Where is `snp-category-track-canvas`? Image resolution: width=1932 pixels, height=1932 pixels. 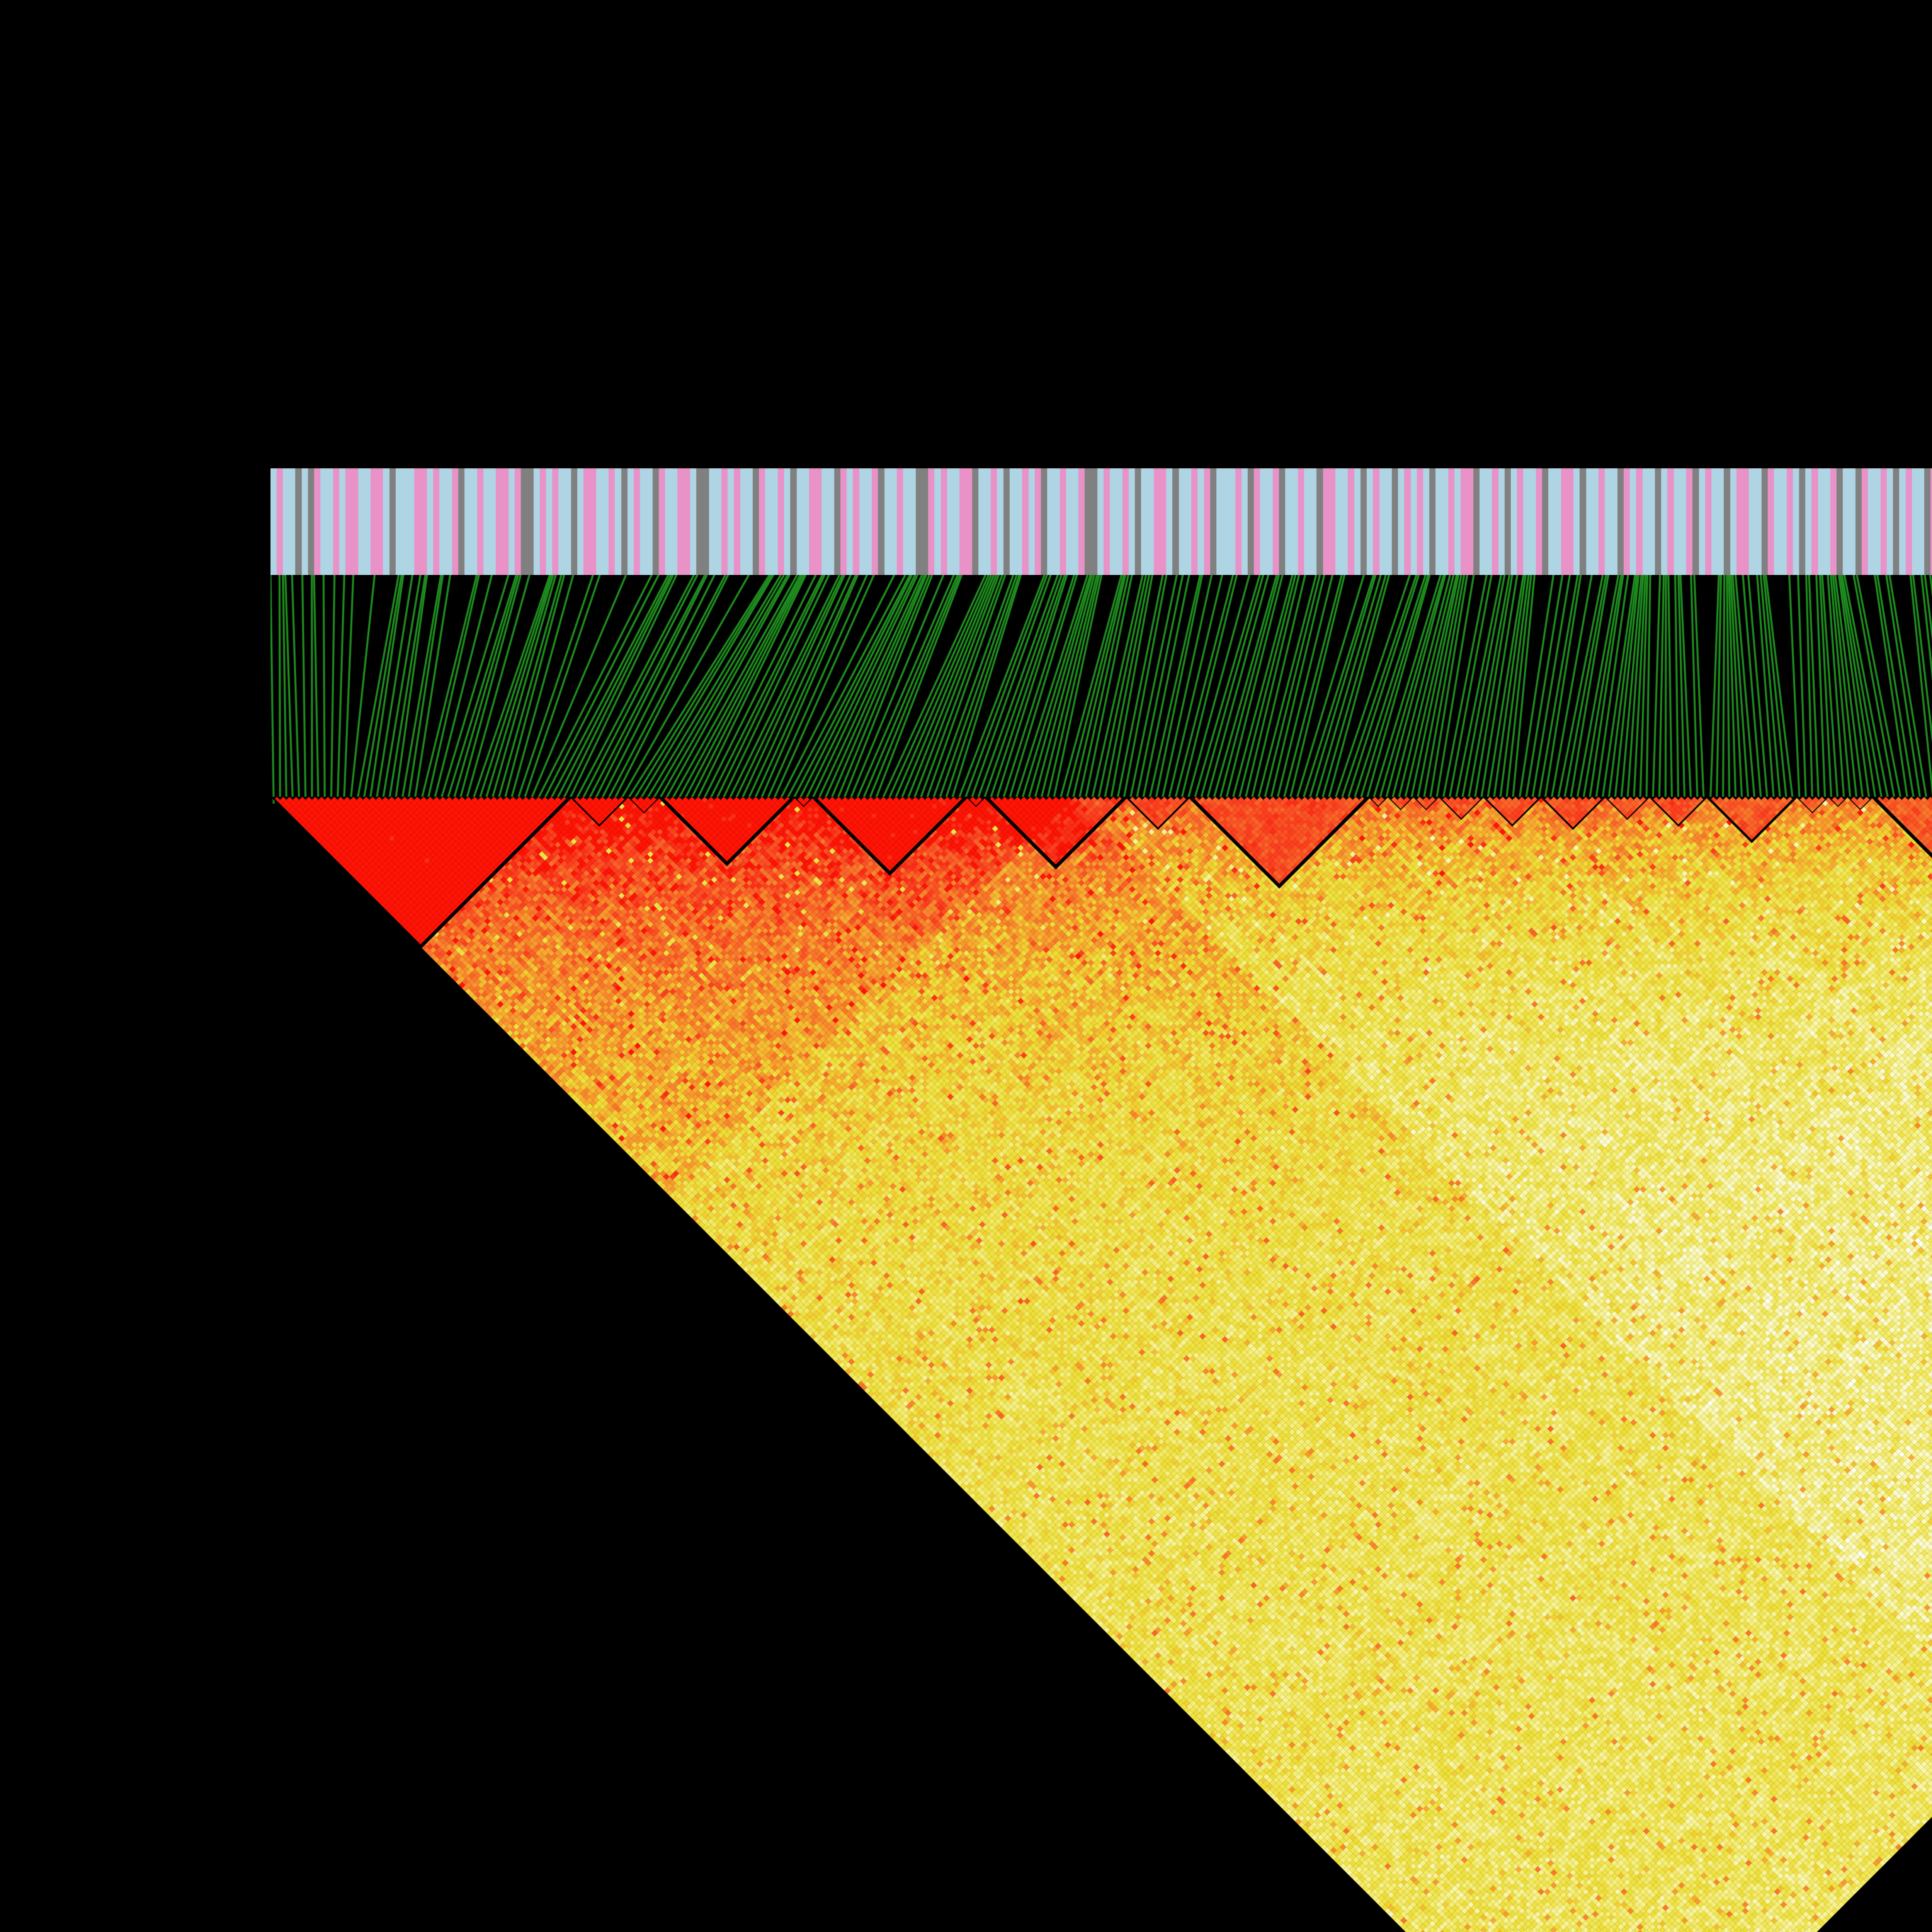
snp-category-track-canvas is located at coordinates (1101, 521).